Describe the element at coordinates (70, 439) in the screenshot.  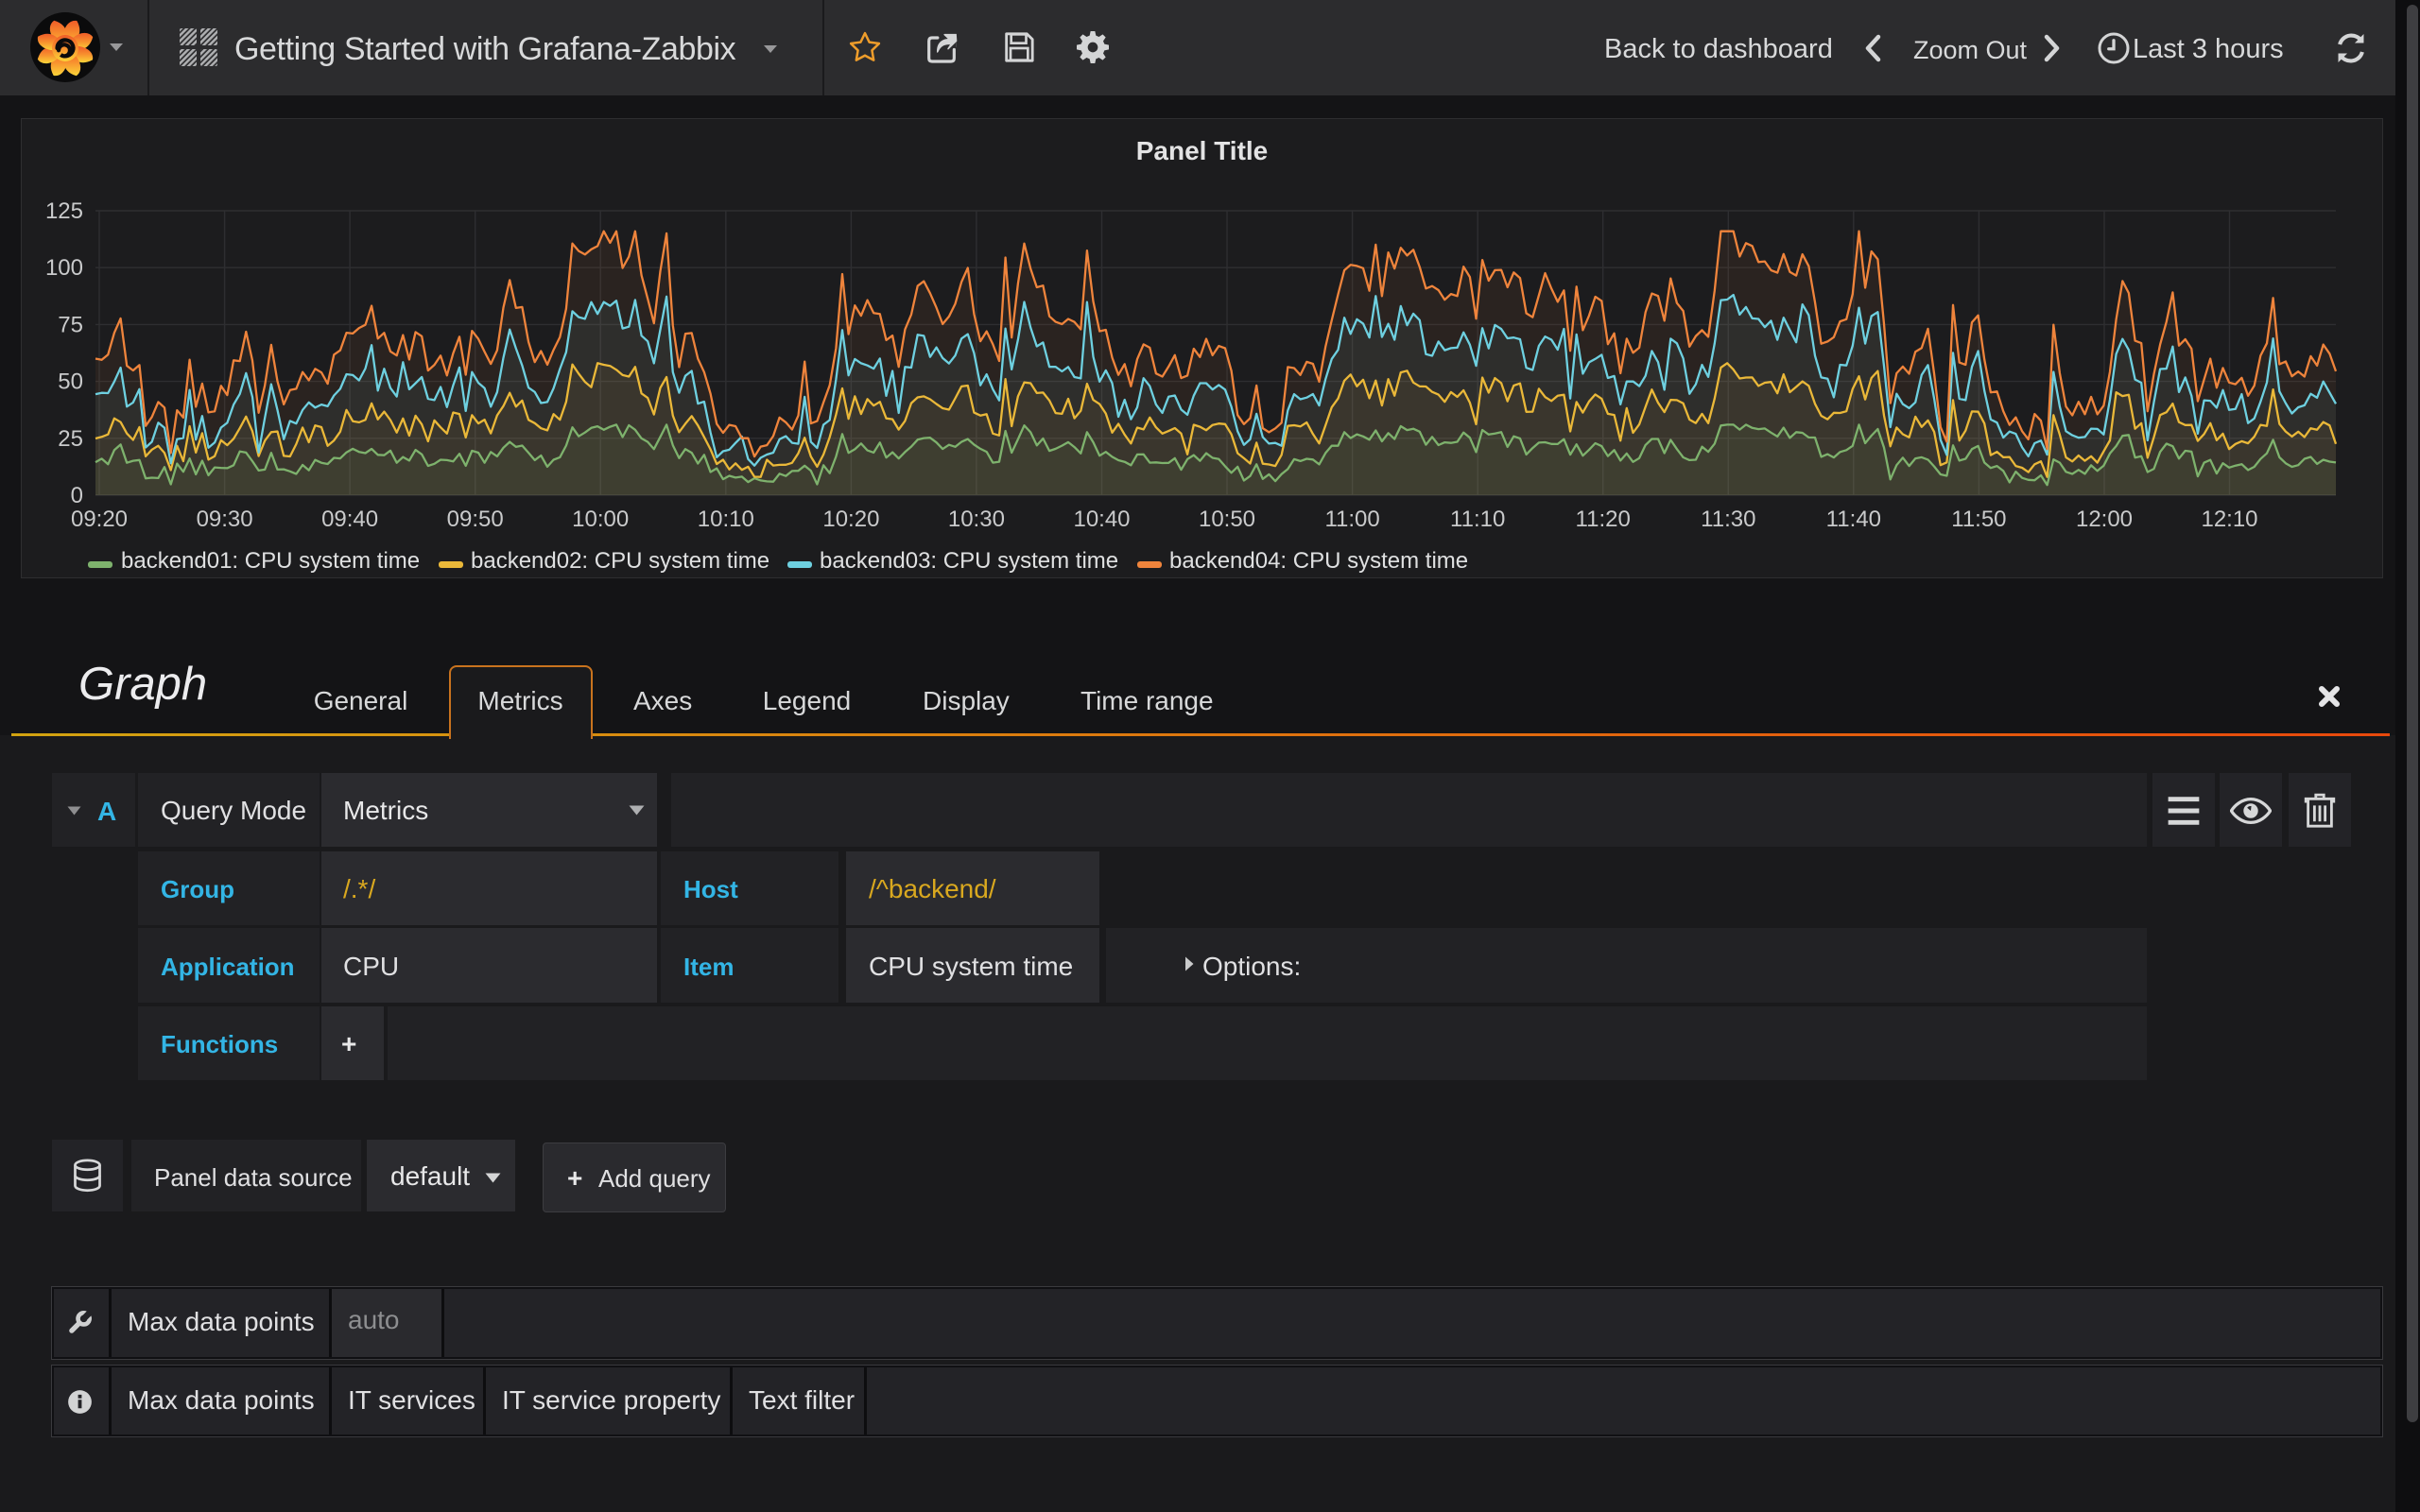
I see `svg-text: 25` at that location.